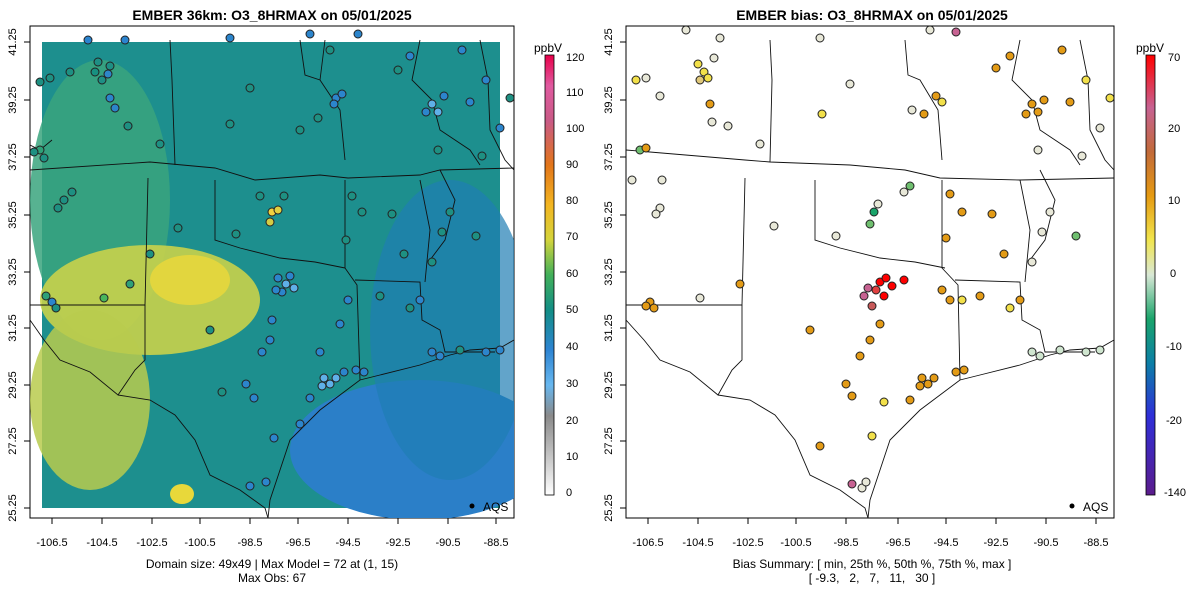 The width and height of the screenshot is (1200, 600). I want to click on left-y-tick: 29.25, so click(13, 385).